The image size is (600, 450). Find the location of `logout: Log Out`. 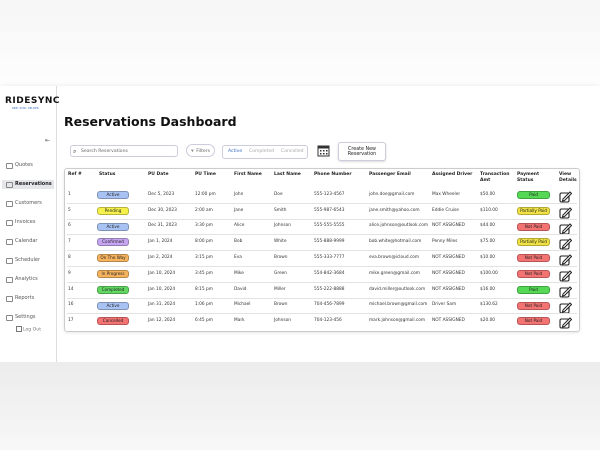

logout: Log Out is located at coordinates (28, 329).